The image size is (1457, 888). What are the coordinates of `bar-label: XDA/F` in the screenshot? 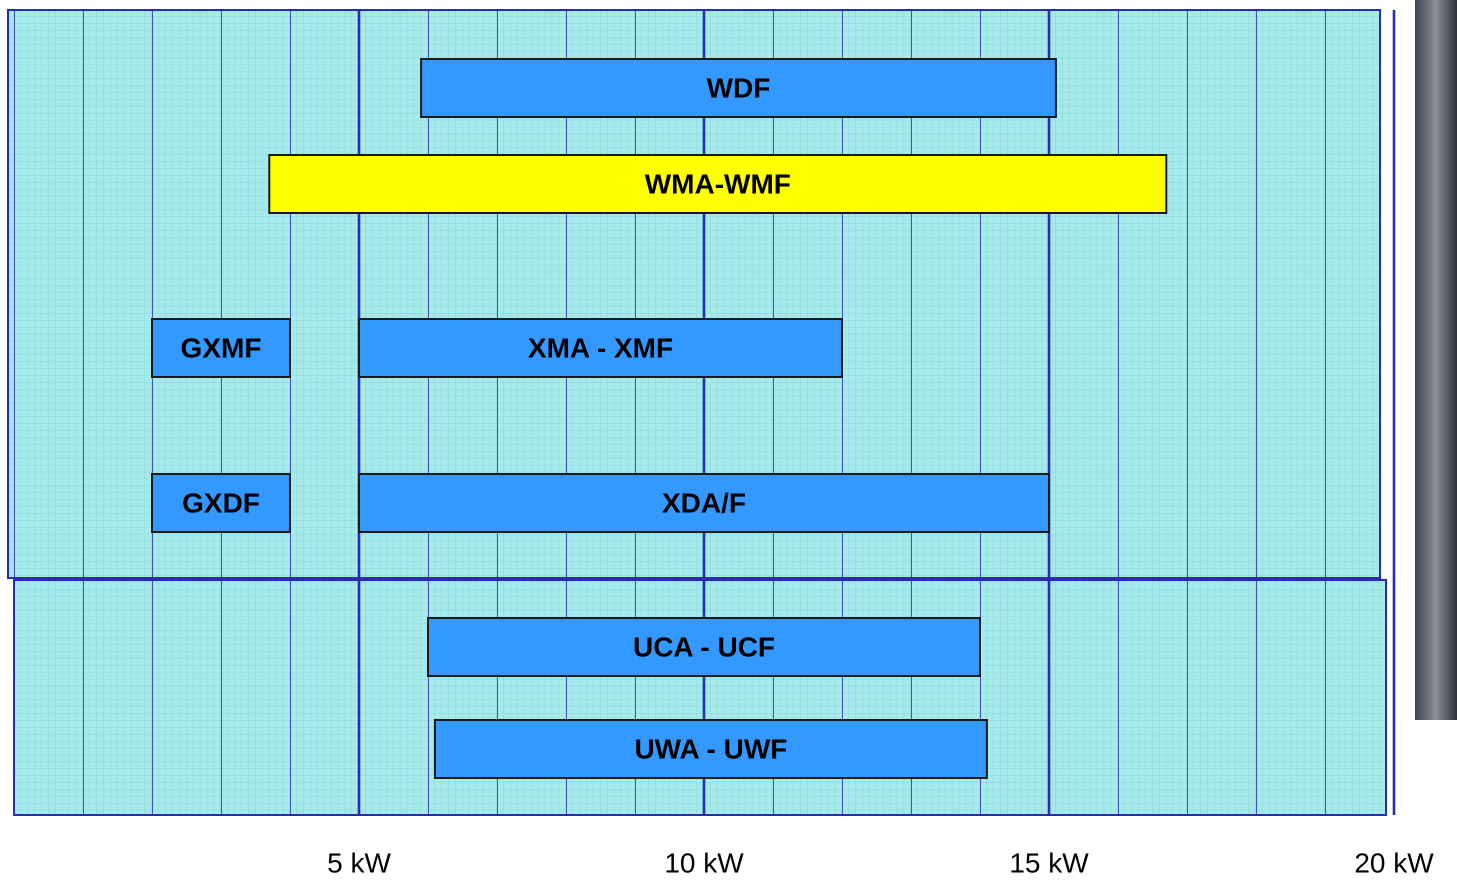 It's located at (704, 502).